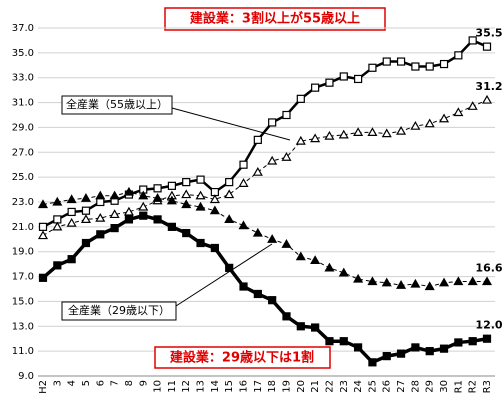 The height and width of the screenshot is (402, 504). Describe the element at coordinates (488, 33) in the screenshot. I see `end-label: 35.5` at that location.